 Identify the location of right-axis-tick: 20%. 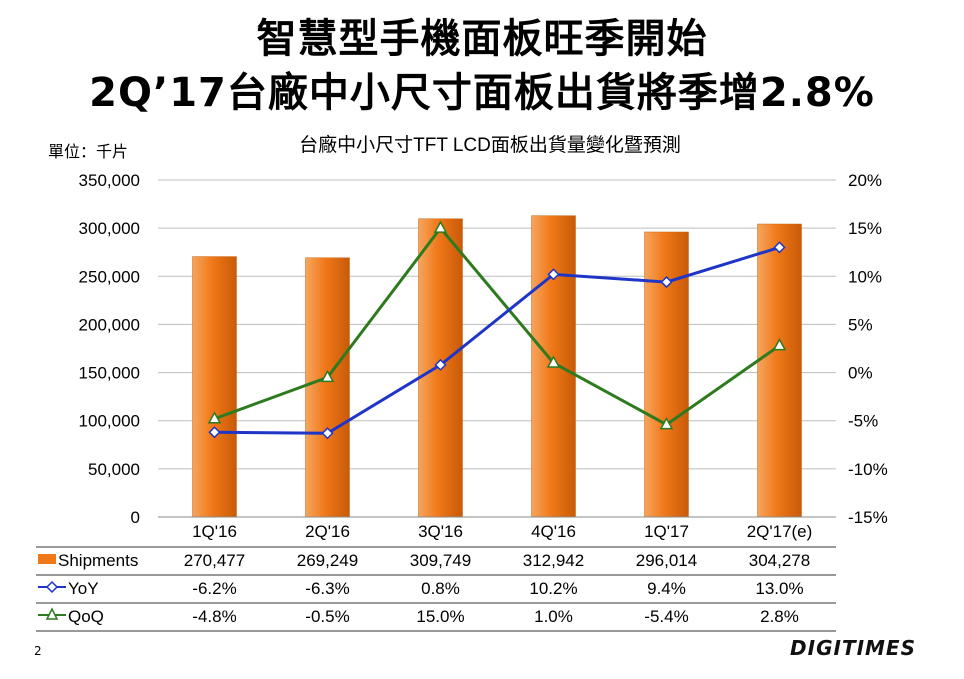
(865, 180).